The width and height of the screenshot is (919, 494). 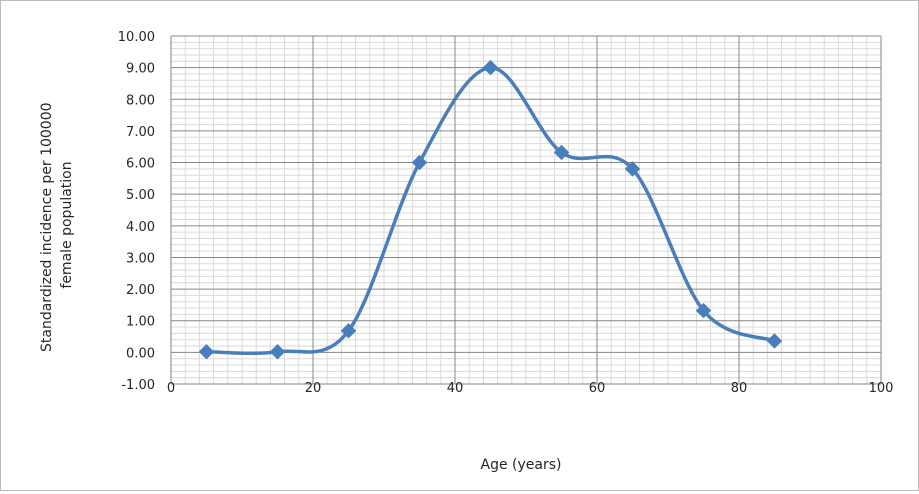 What do you see at coordinates (313, 388) in the screenshot?
I see `x-tick-label: 20` at bounding box center [313, 388].